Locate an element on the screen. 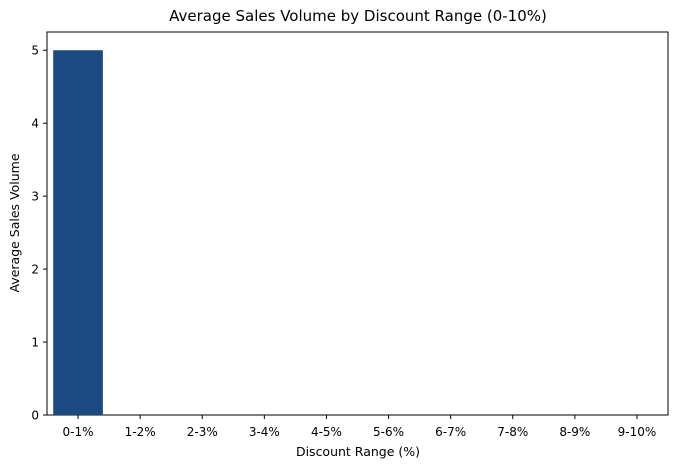 The image size is (678, 472). x-axis-label: Discount Range (%) is located at coordinates (358, 451).